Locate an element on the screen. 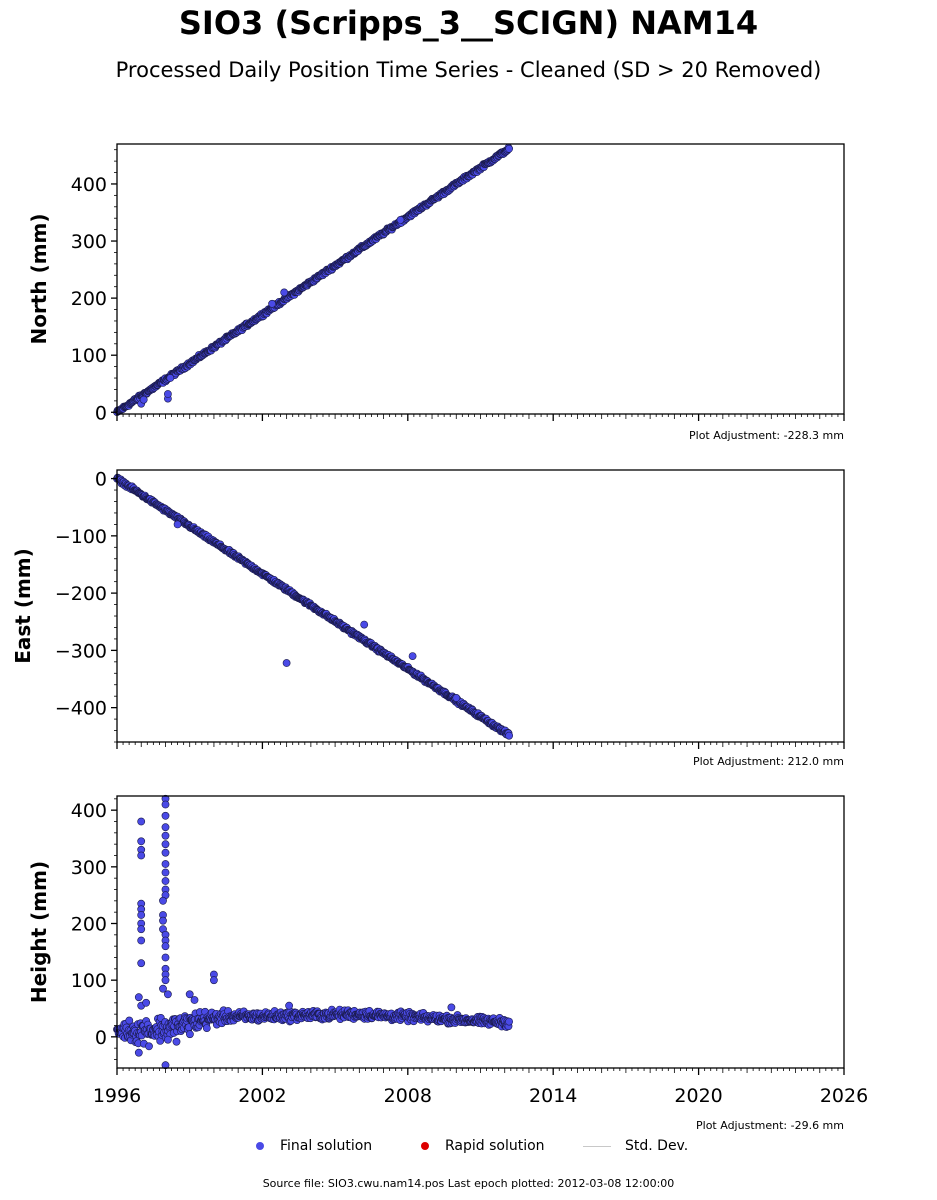 This screenshot has height=1200, width=937. x-tick-label: 2020 is located at coordinates (698, 1096).